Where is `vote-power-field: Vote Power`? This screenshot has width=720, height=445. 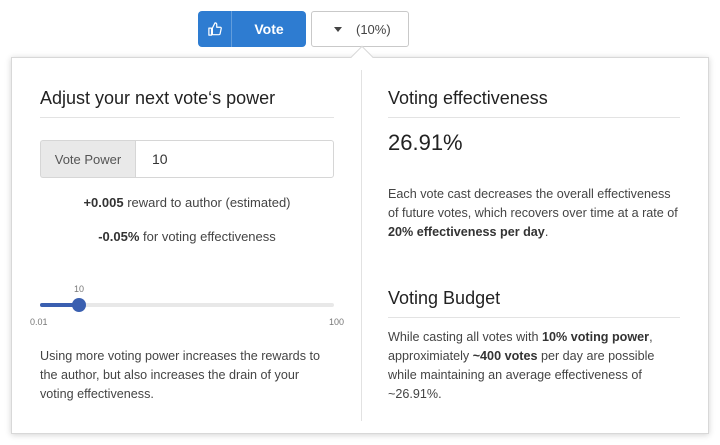 vote-power-field: Vote Power is located at coordinates (187, 159).